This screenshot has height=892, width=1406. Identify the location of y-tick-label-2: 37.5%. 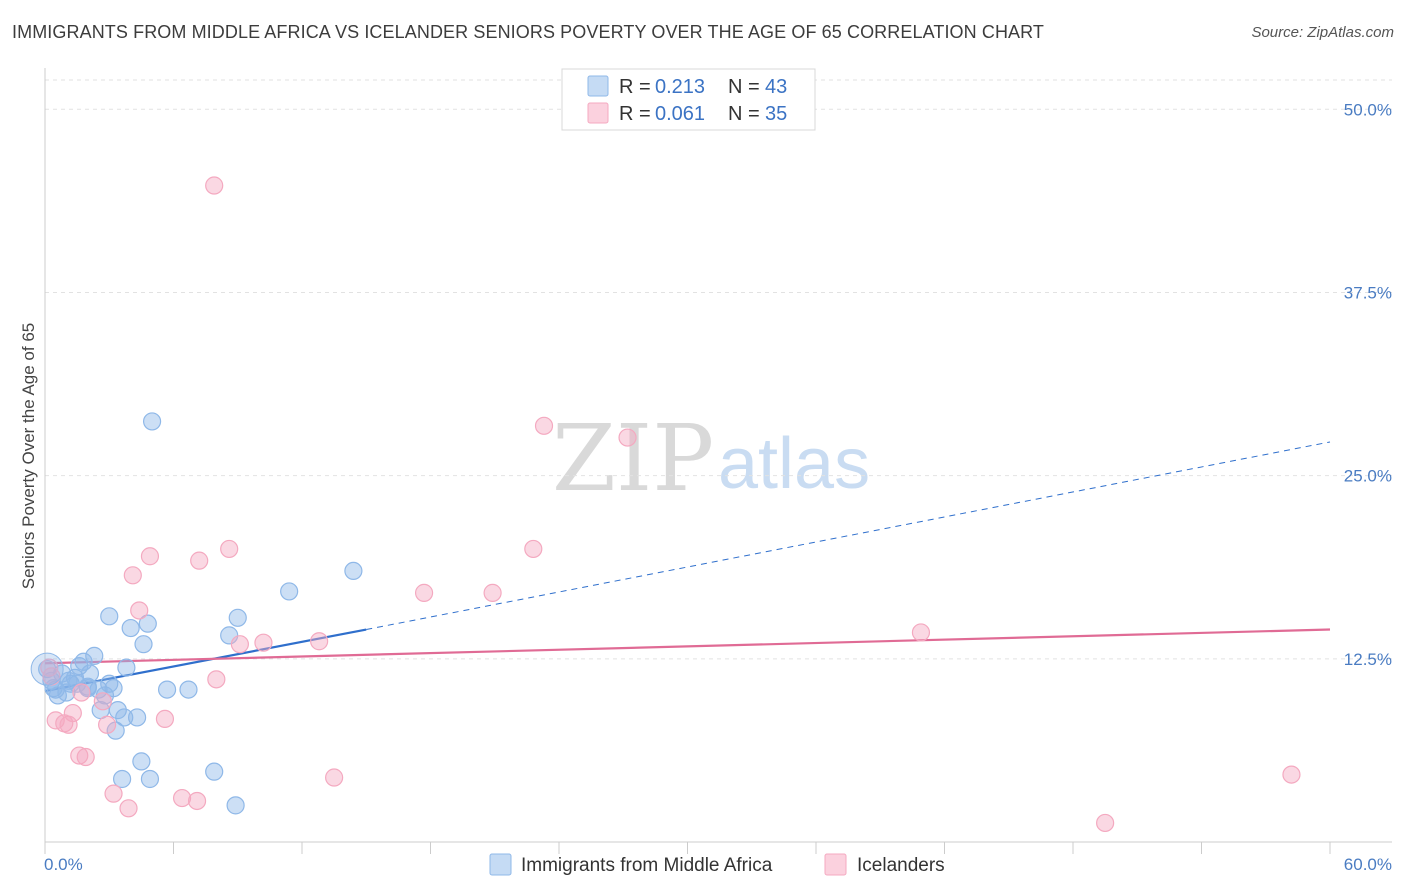
(1368, 292).